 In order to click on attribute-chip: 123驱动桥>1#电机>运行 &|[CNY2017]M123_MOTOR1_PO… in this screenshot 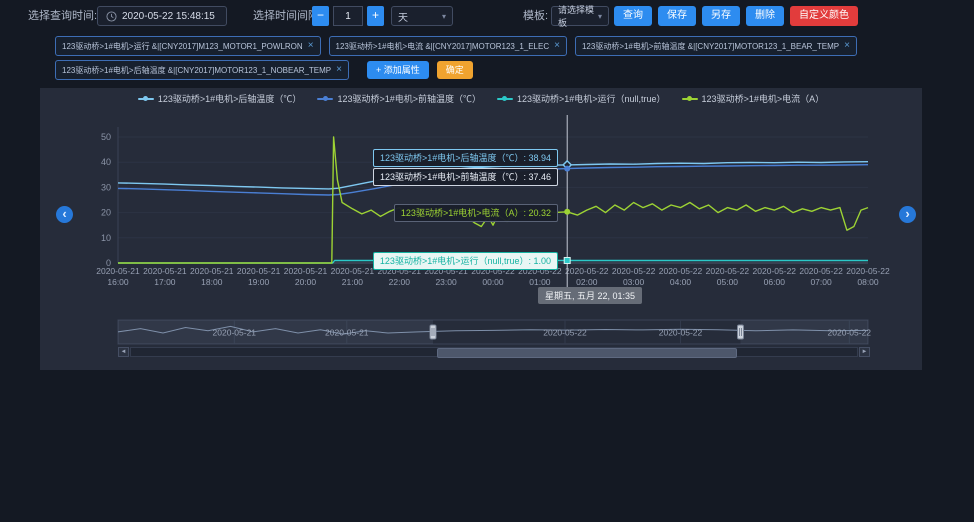, I will do `click(188, 46)`.